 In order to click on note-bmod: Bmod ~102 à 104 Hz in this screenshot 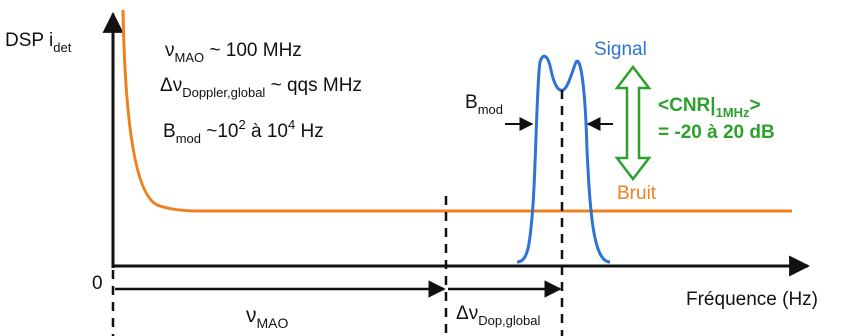, I will do `click(243, 131)`.